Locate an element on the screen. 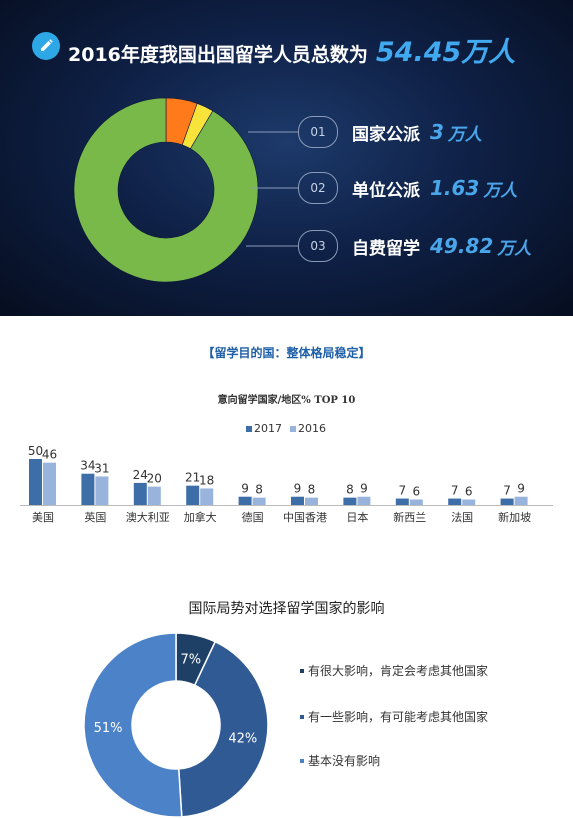 The height and width of the screenshot is (818, 573). legend-value: 1.63 is located at coordinates (455, 188).